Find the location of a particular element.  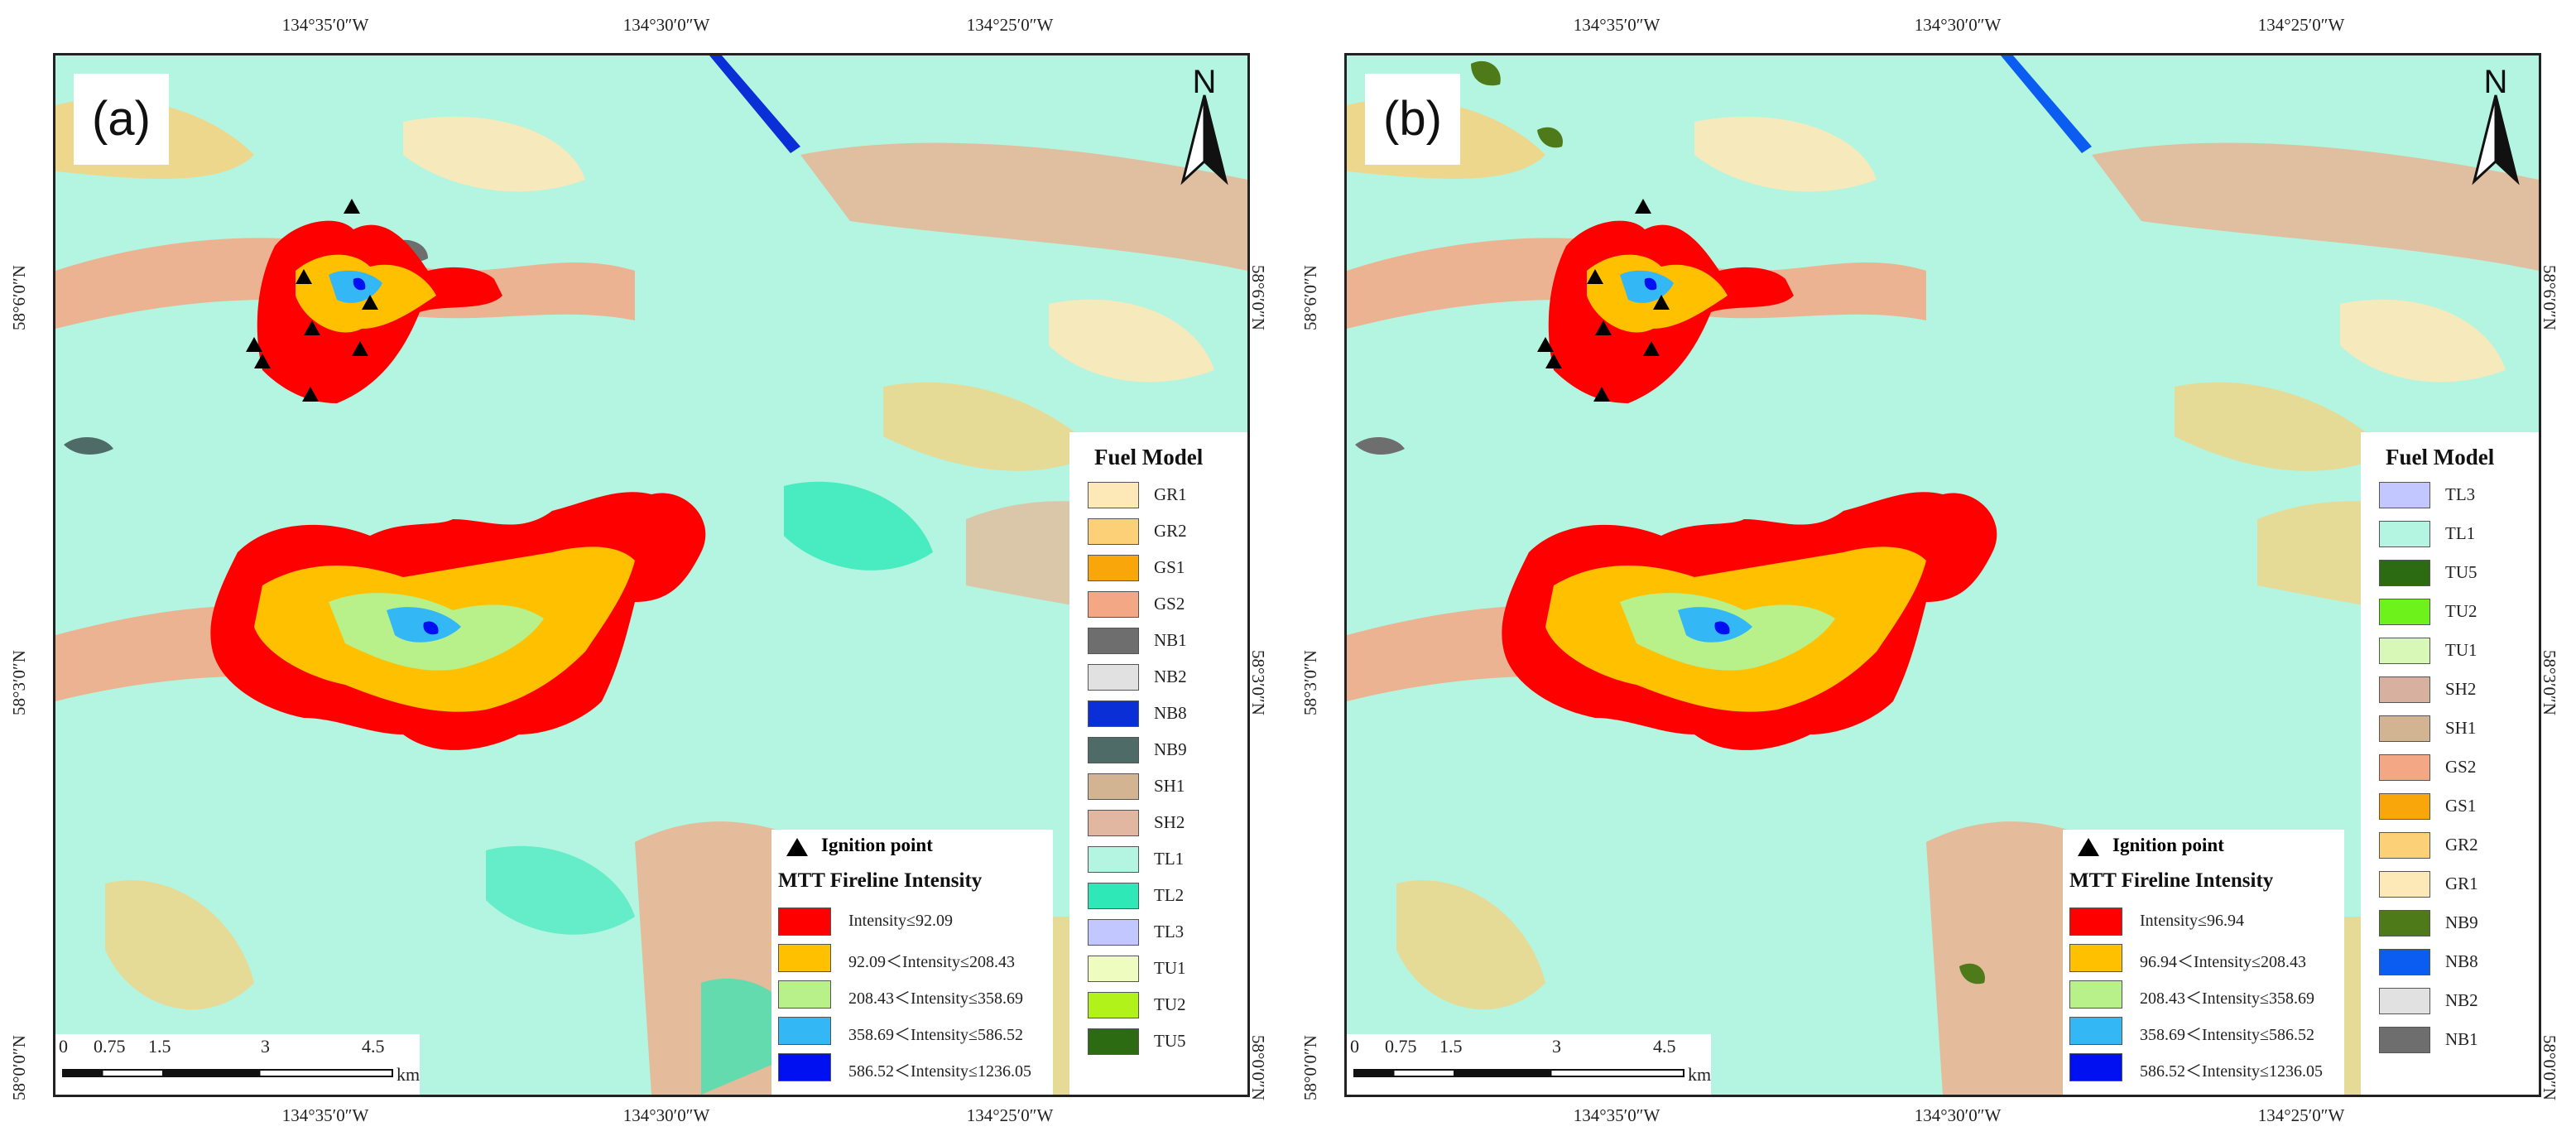

legend-label: GR1 is located at coordinates (1170, 494).